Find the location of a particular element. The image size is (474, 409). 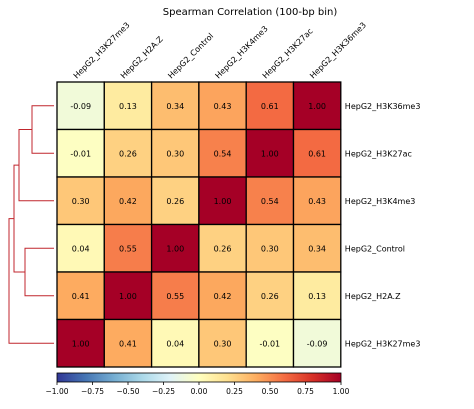

chart-title: Spearman Correlation (100-bp bin) is located at coordinates (250, 12).